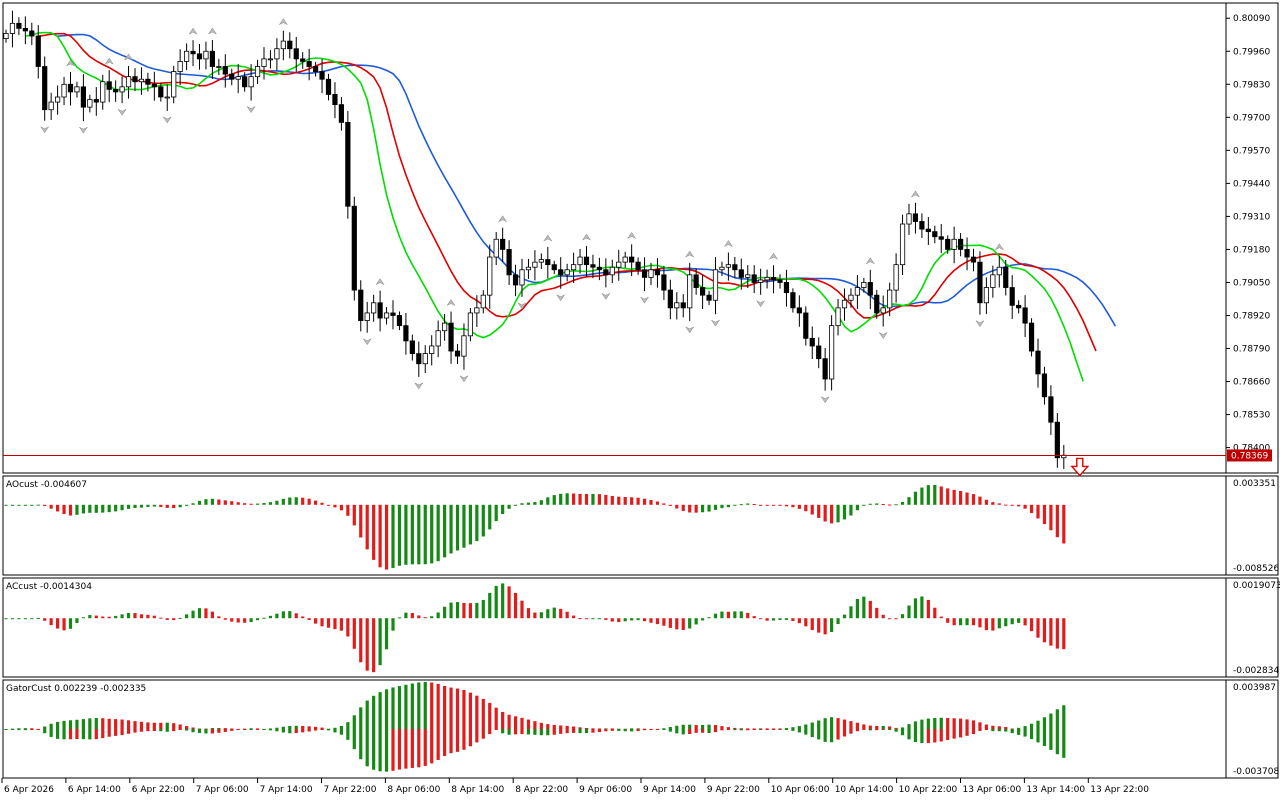 The height and width of the screenshot is (800, 1280). I want to click on price-label: 0.79960, so click(1251, 52).